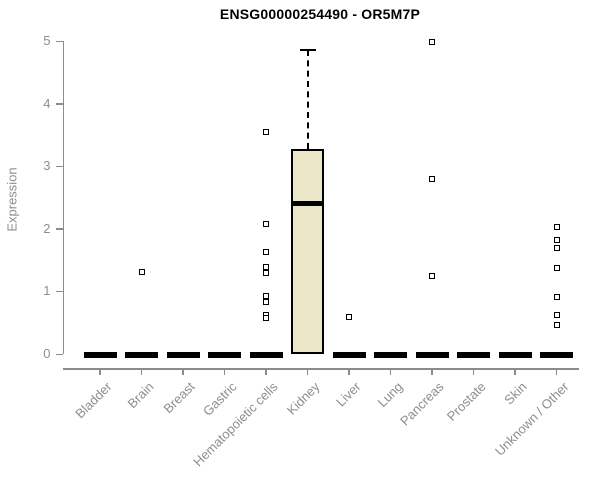 This screenshot has width=600, height=500. Describe the element at coordinates (141, 271) in the screenshot. I see `outlier-point-brain` at that location.